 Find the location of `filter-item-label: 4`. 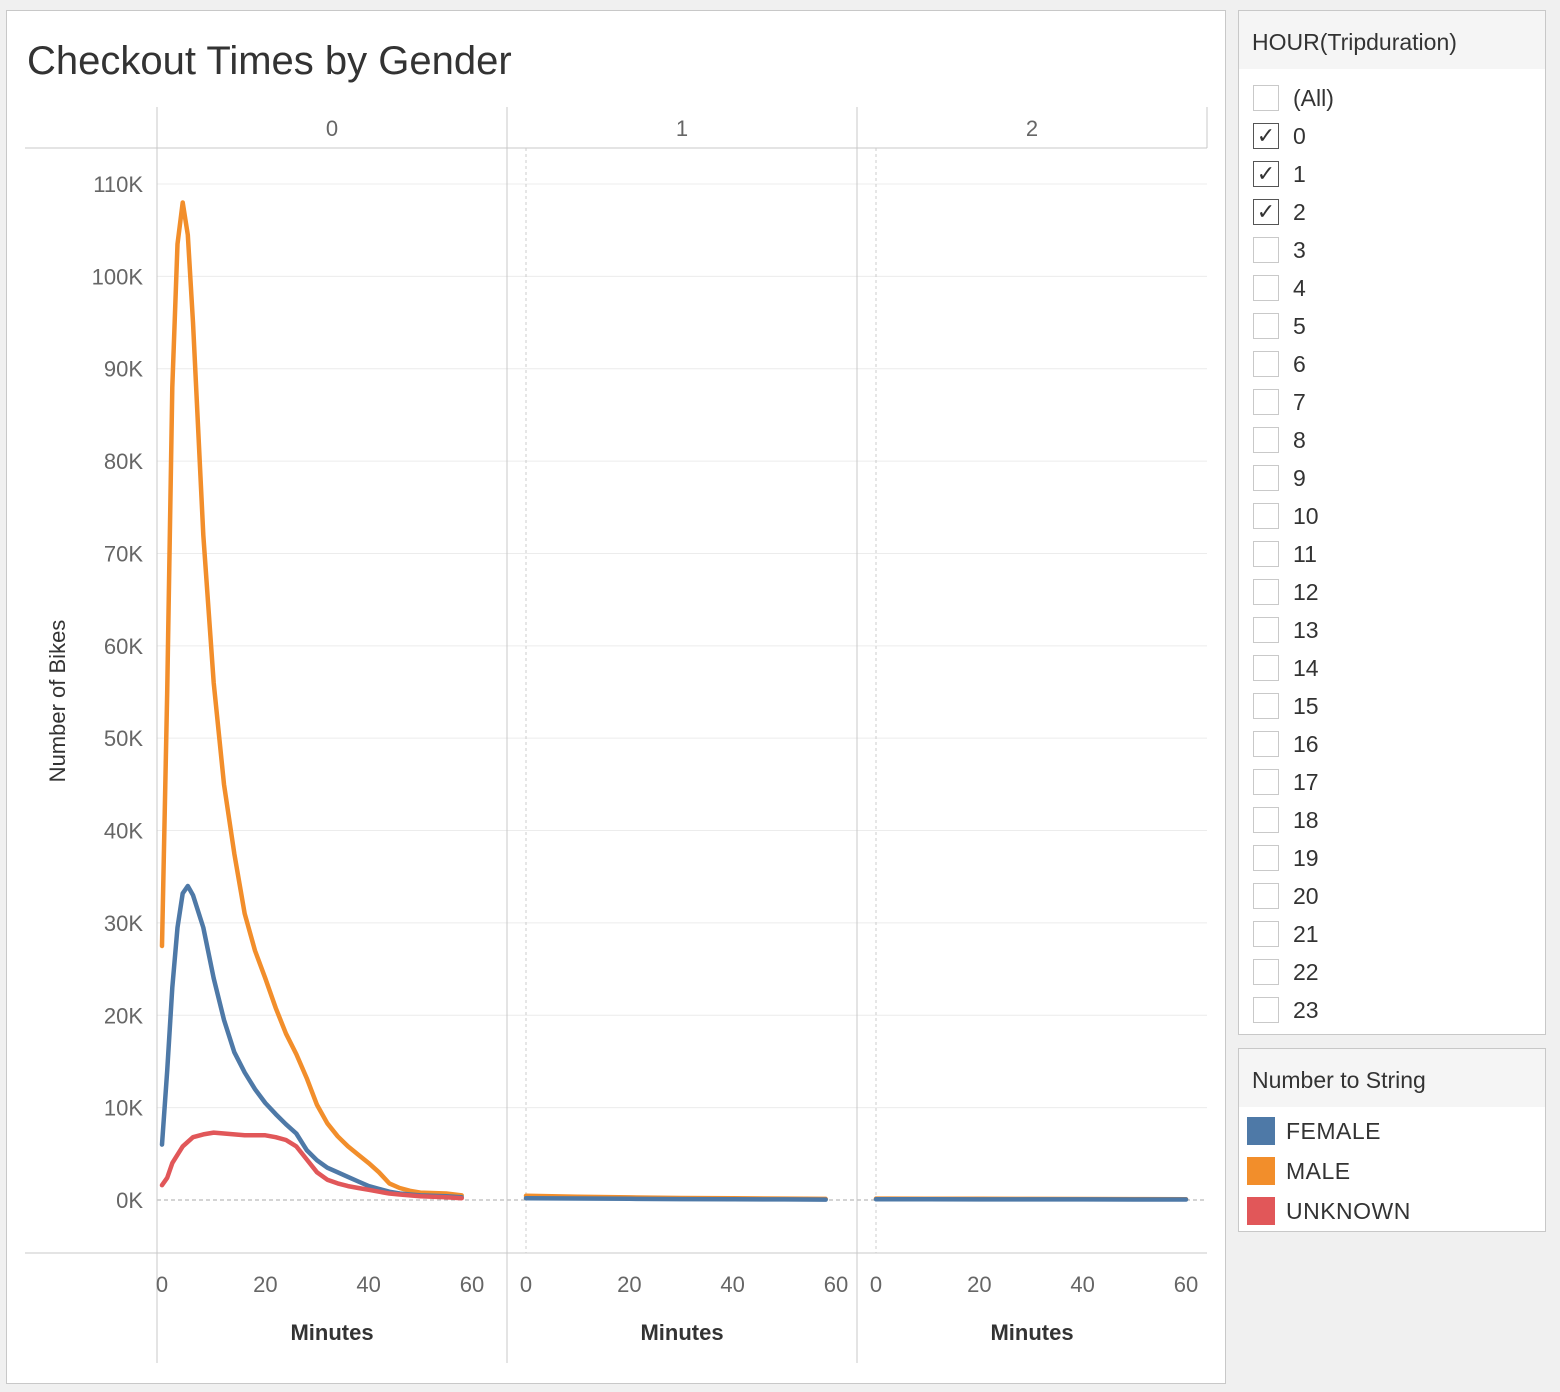

filter-item-label: 4 is located at coordinates (1299, 287).